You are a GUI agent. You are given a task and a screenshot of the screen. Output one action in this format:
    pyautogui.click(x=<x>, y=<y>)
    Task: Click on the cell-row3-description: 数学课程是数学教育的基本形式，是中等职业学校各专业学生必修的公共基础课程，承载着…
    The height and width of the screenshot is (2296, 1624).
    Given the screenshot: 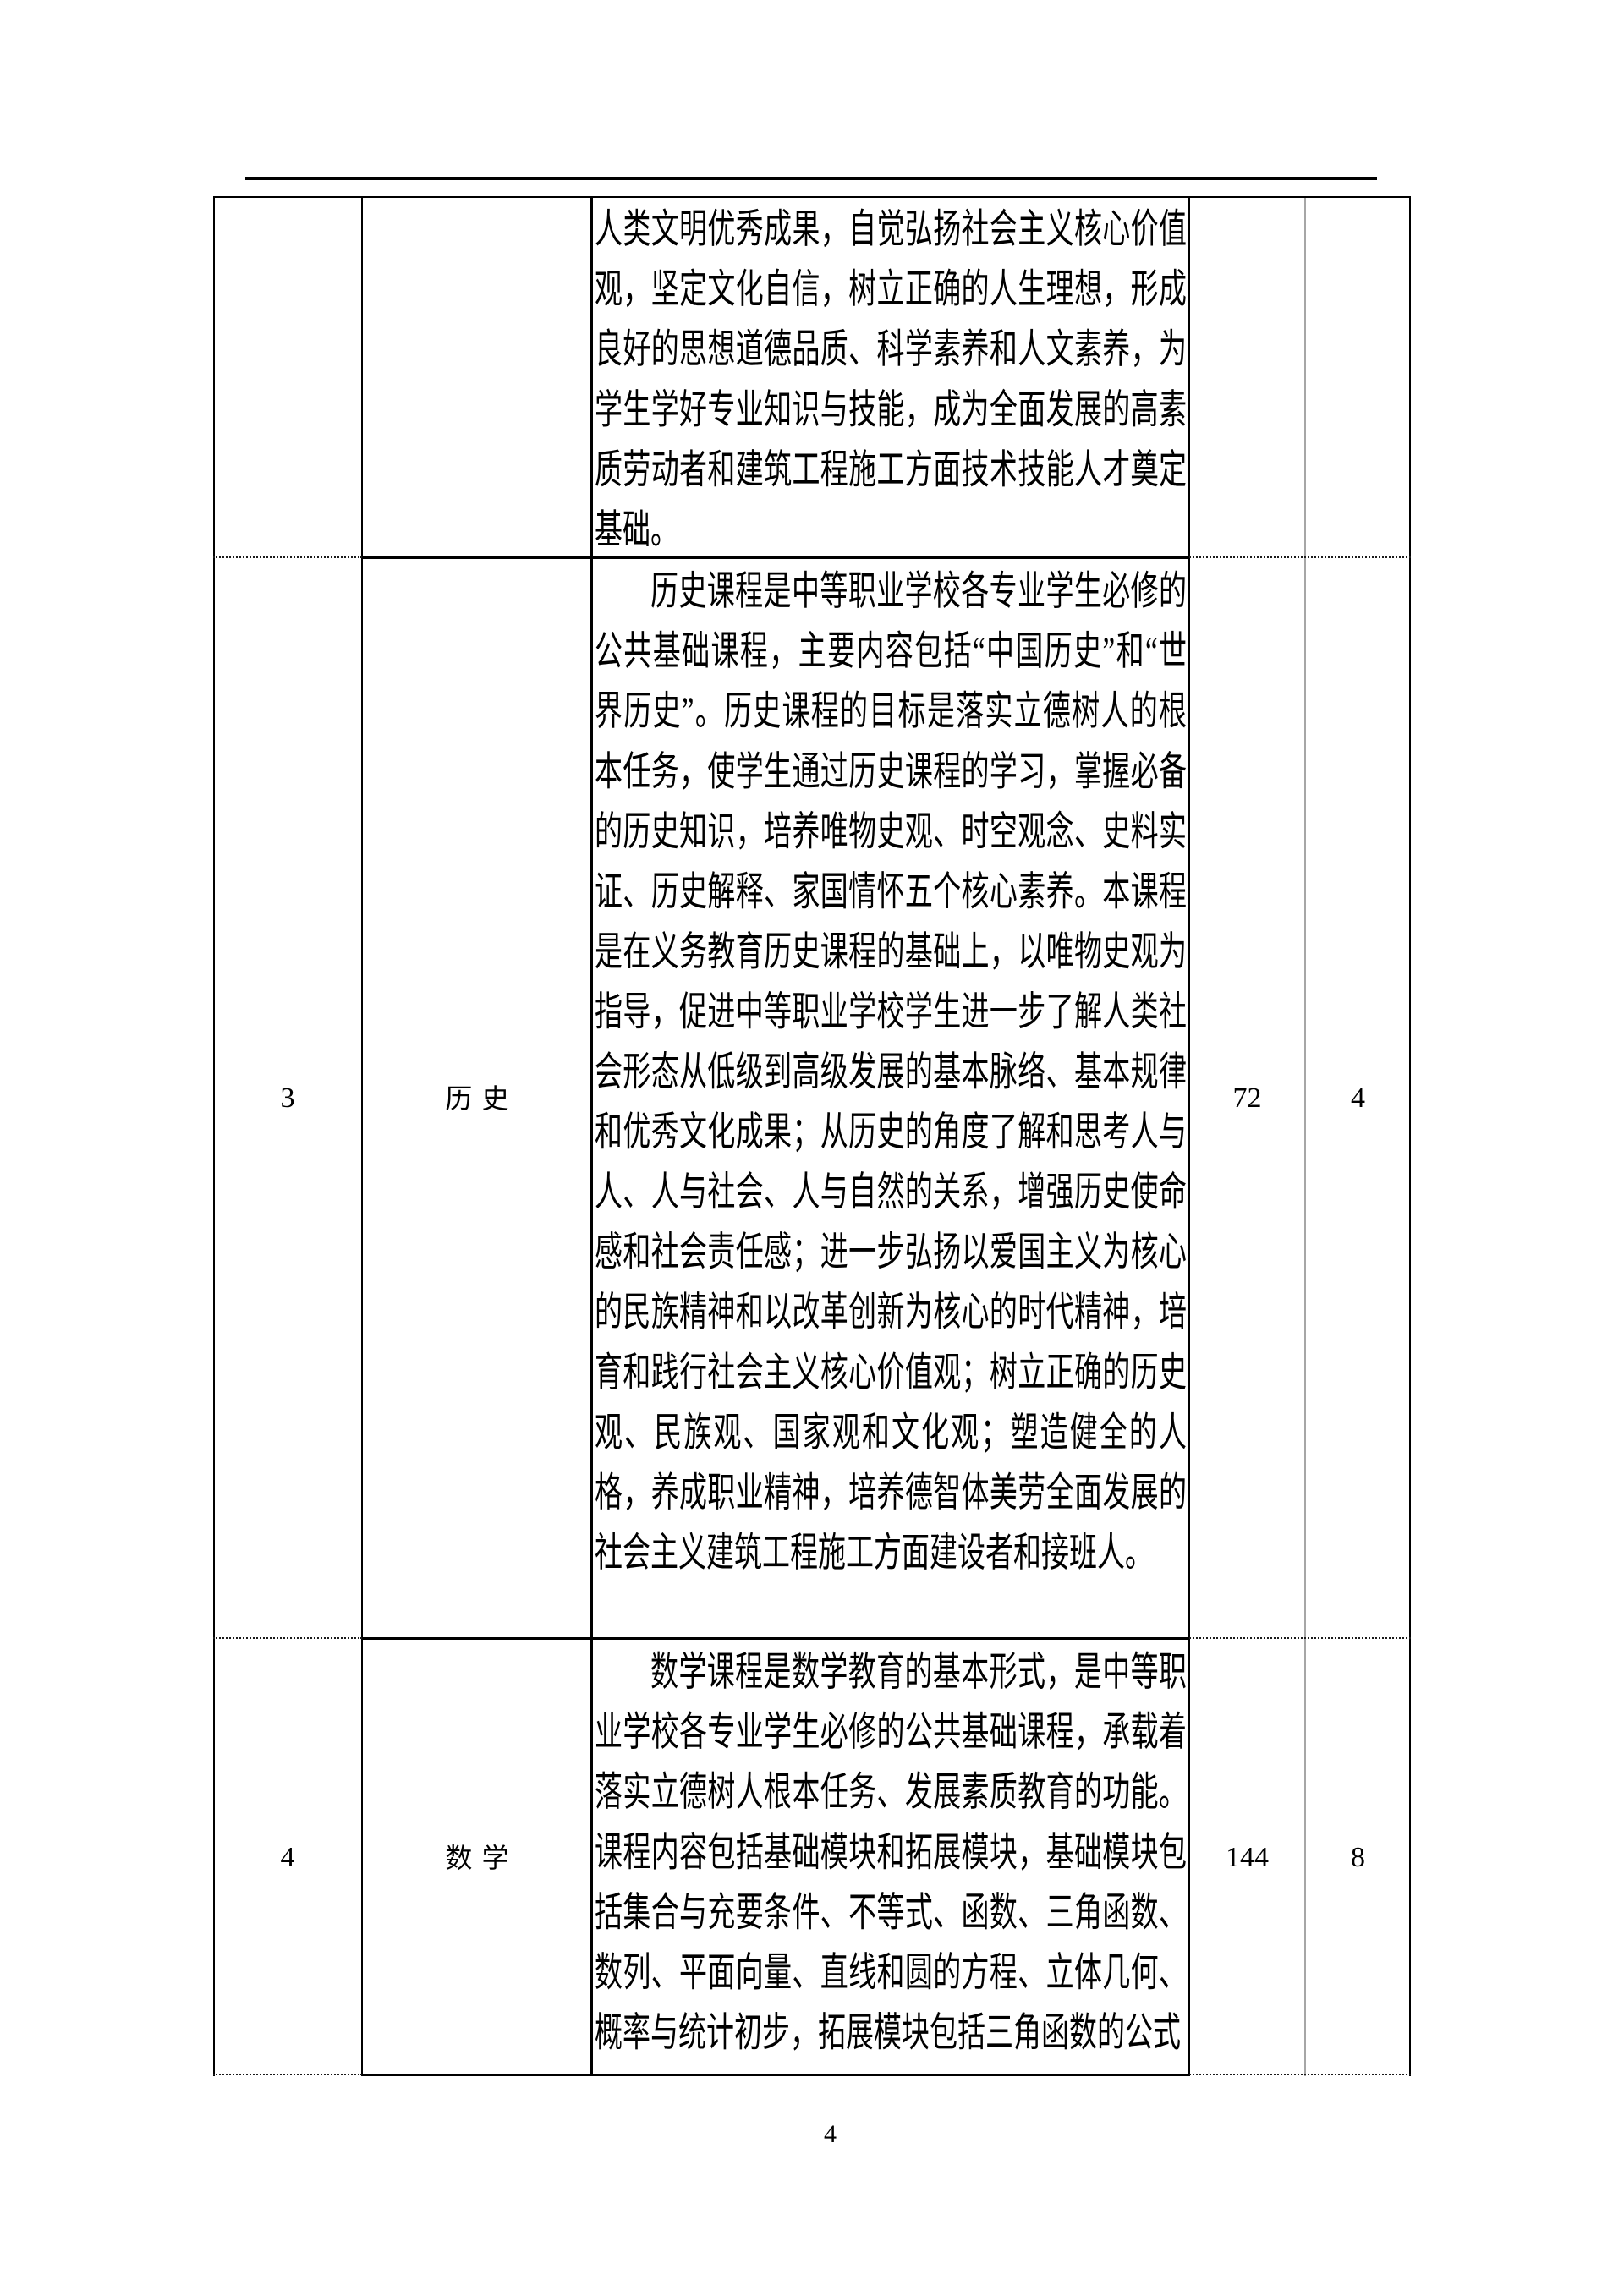 What is the action you would take?
    pyautogui.click(x=890, y=1857)
    